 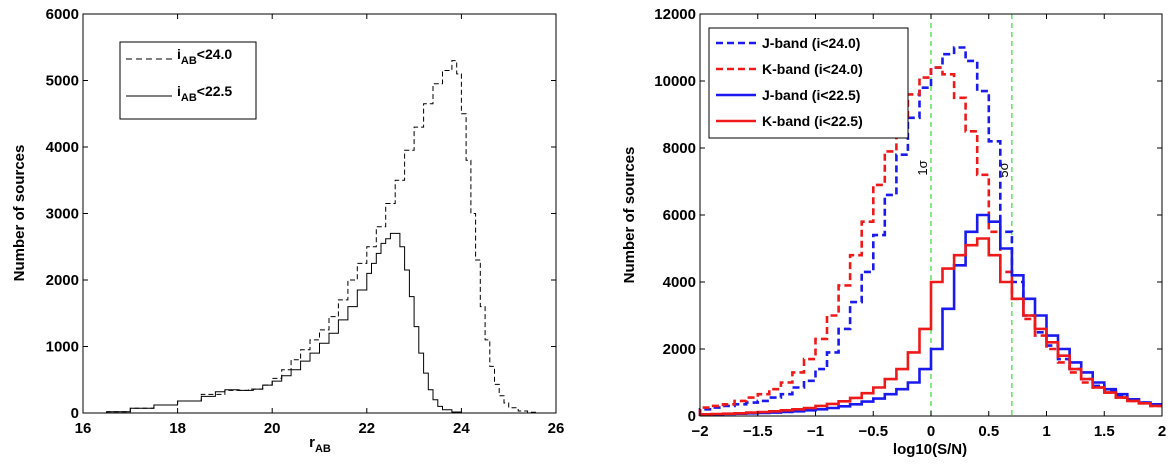 I want to click on y-tick-label-6: 6000, so click(x=62, y=14).